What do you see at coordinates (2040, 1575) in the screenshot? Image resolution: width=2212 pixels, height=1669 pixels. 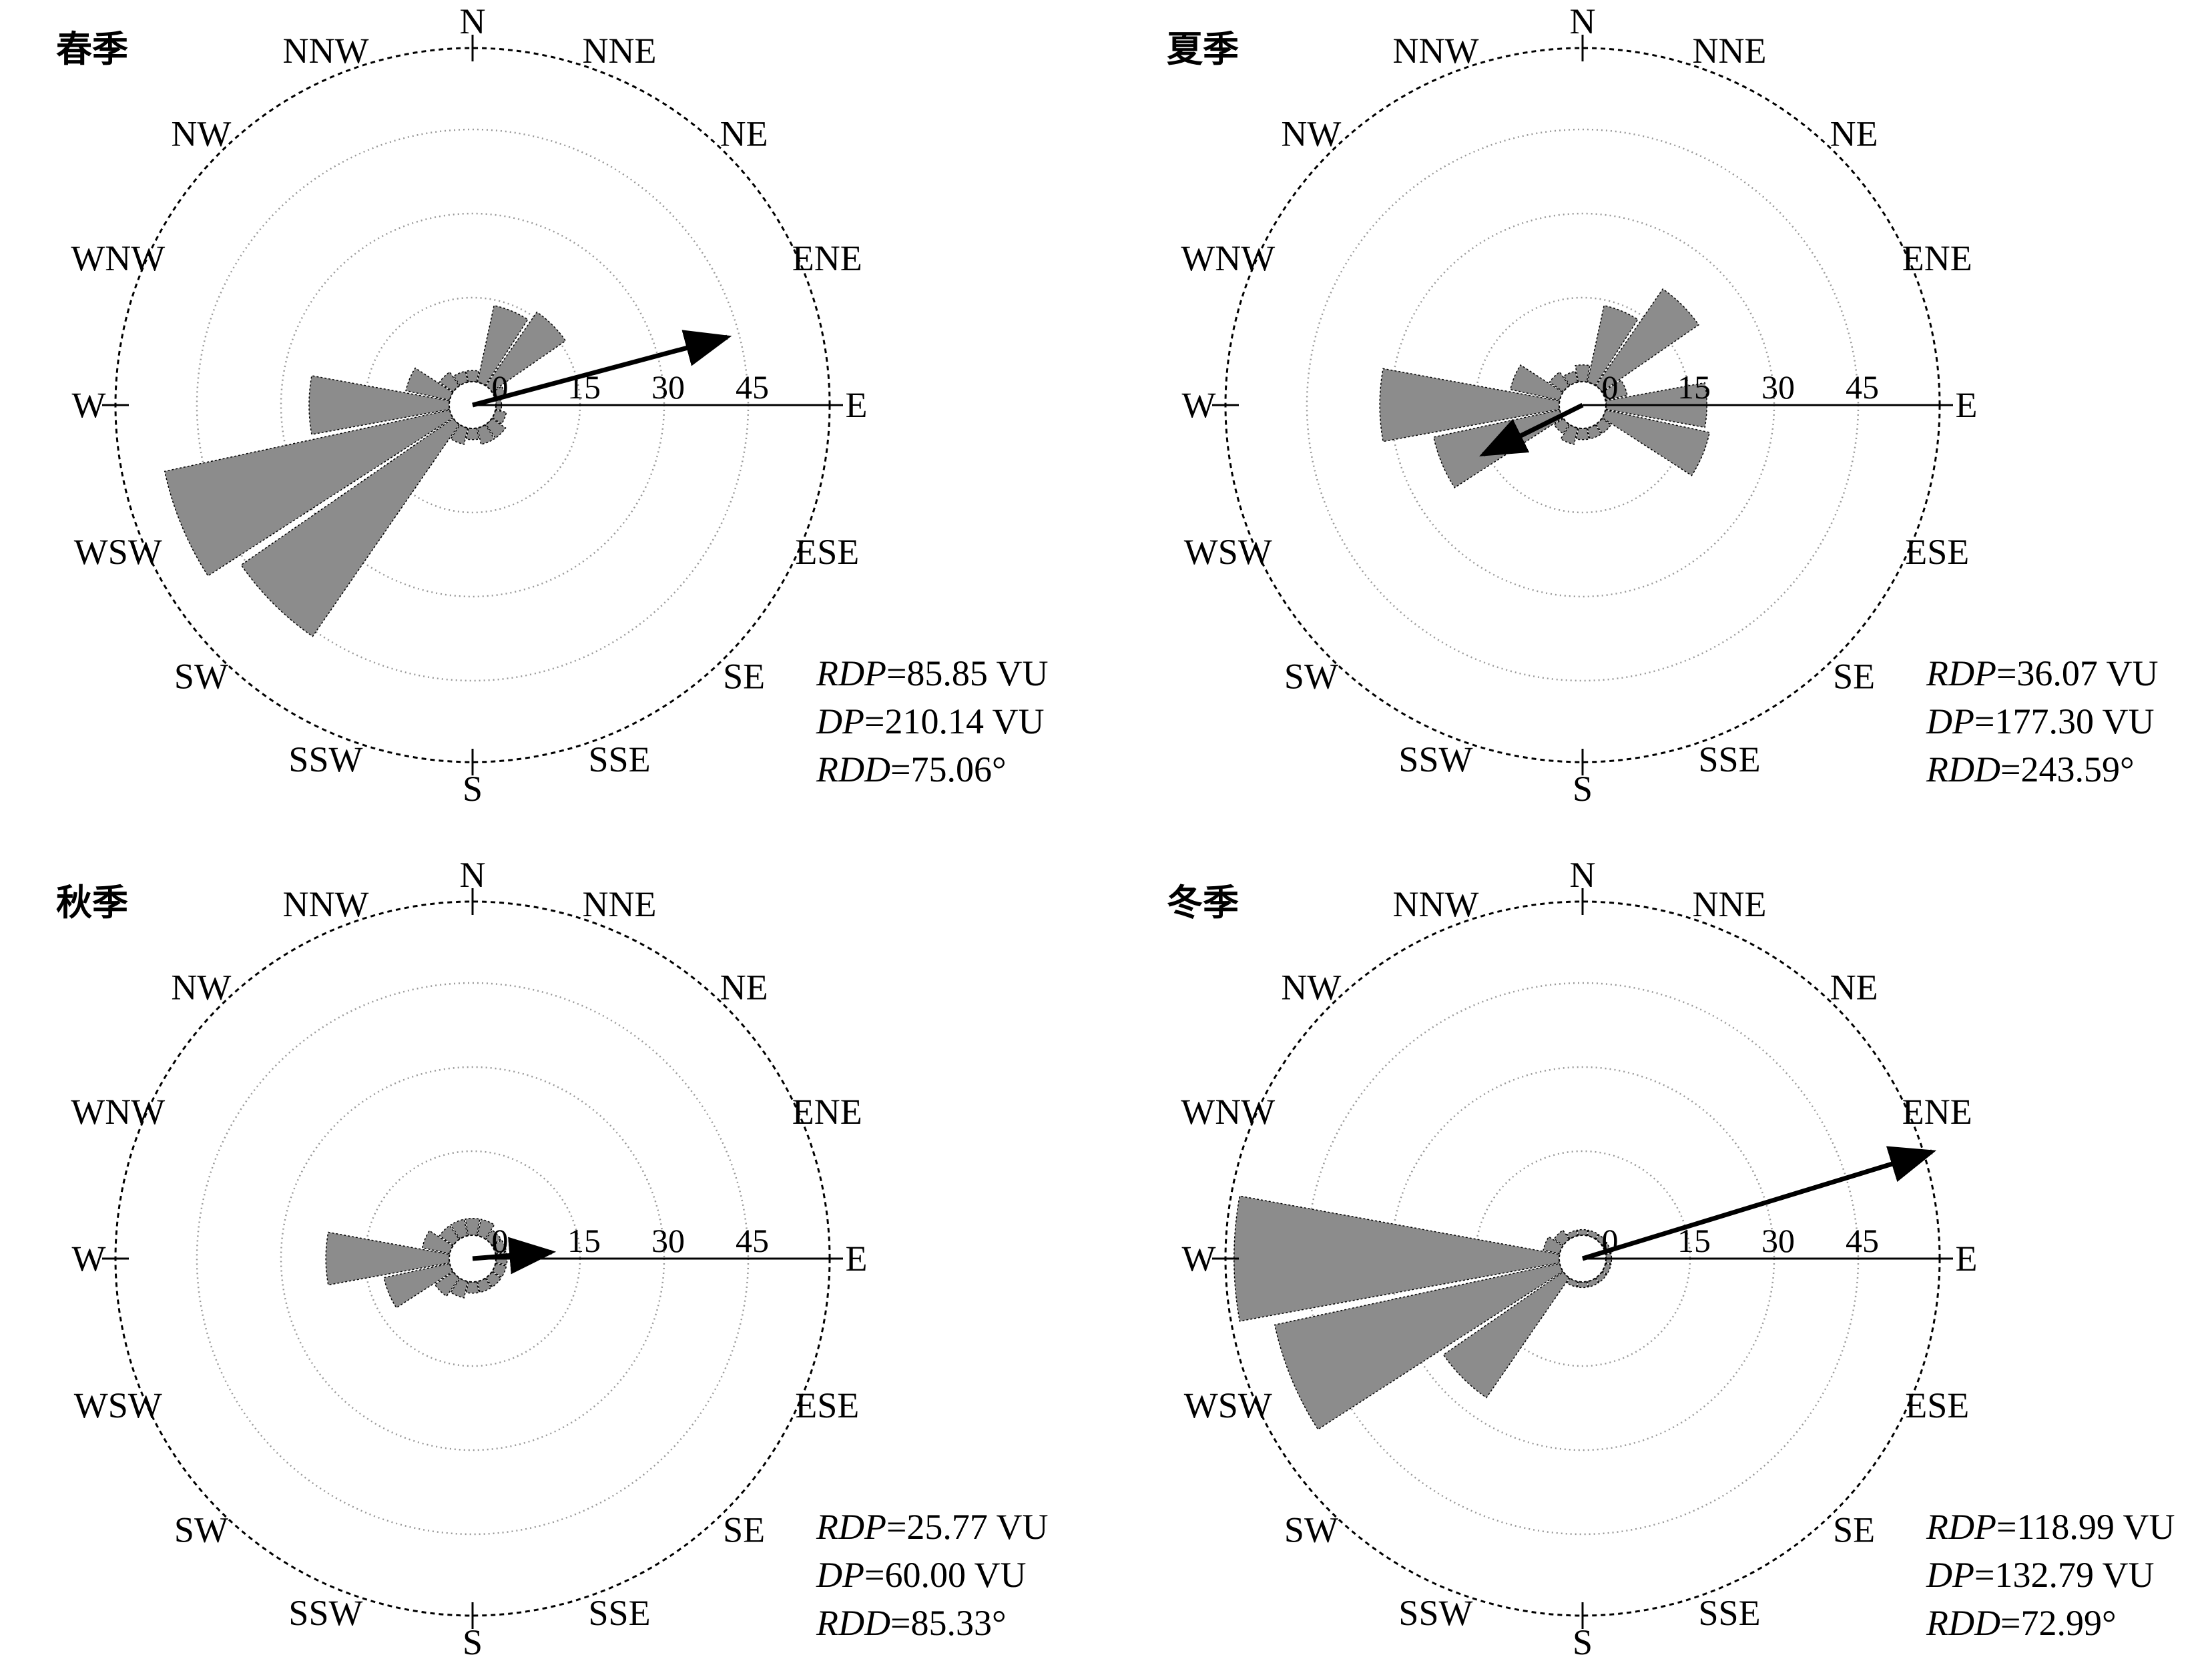 I see `stat-dp: DP=132.79 VU` at bounding box center [2040, 1575].